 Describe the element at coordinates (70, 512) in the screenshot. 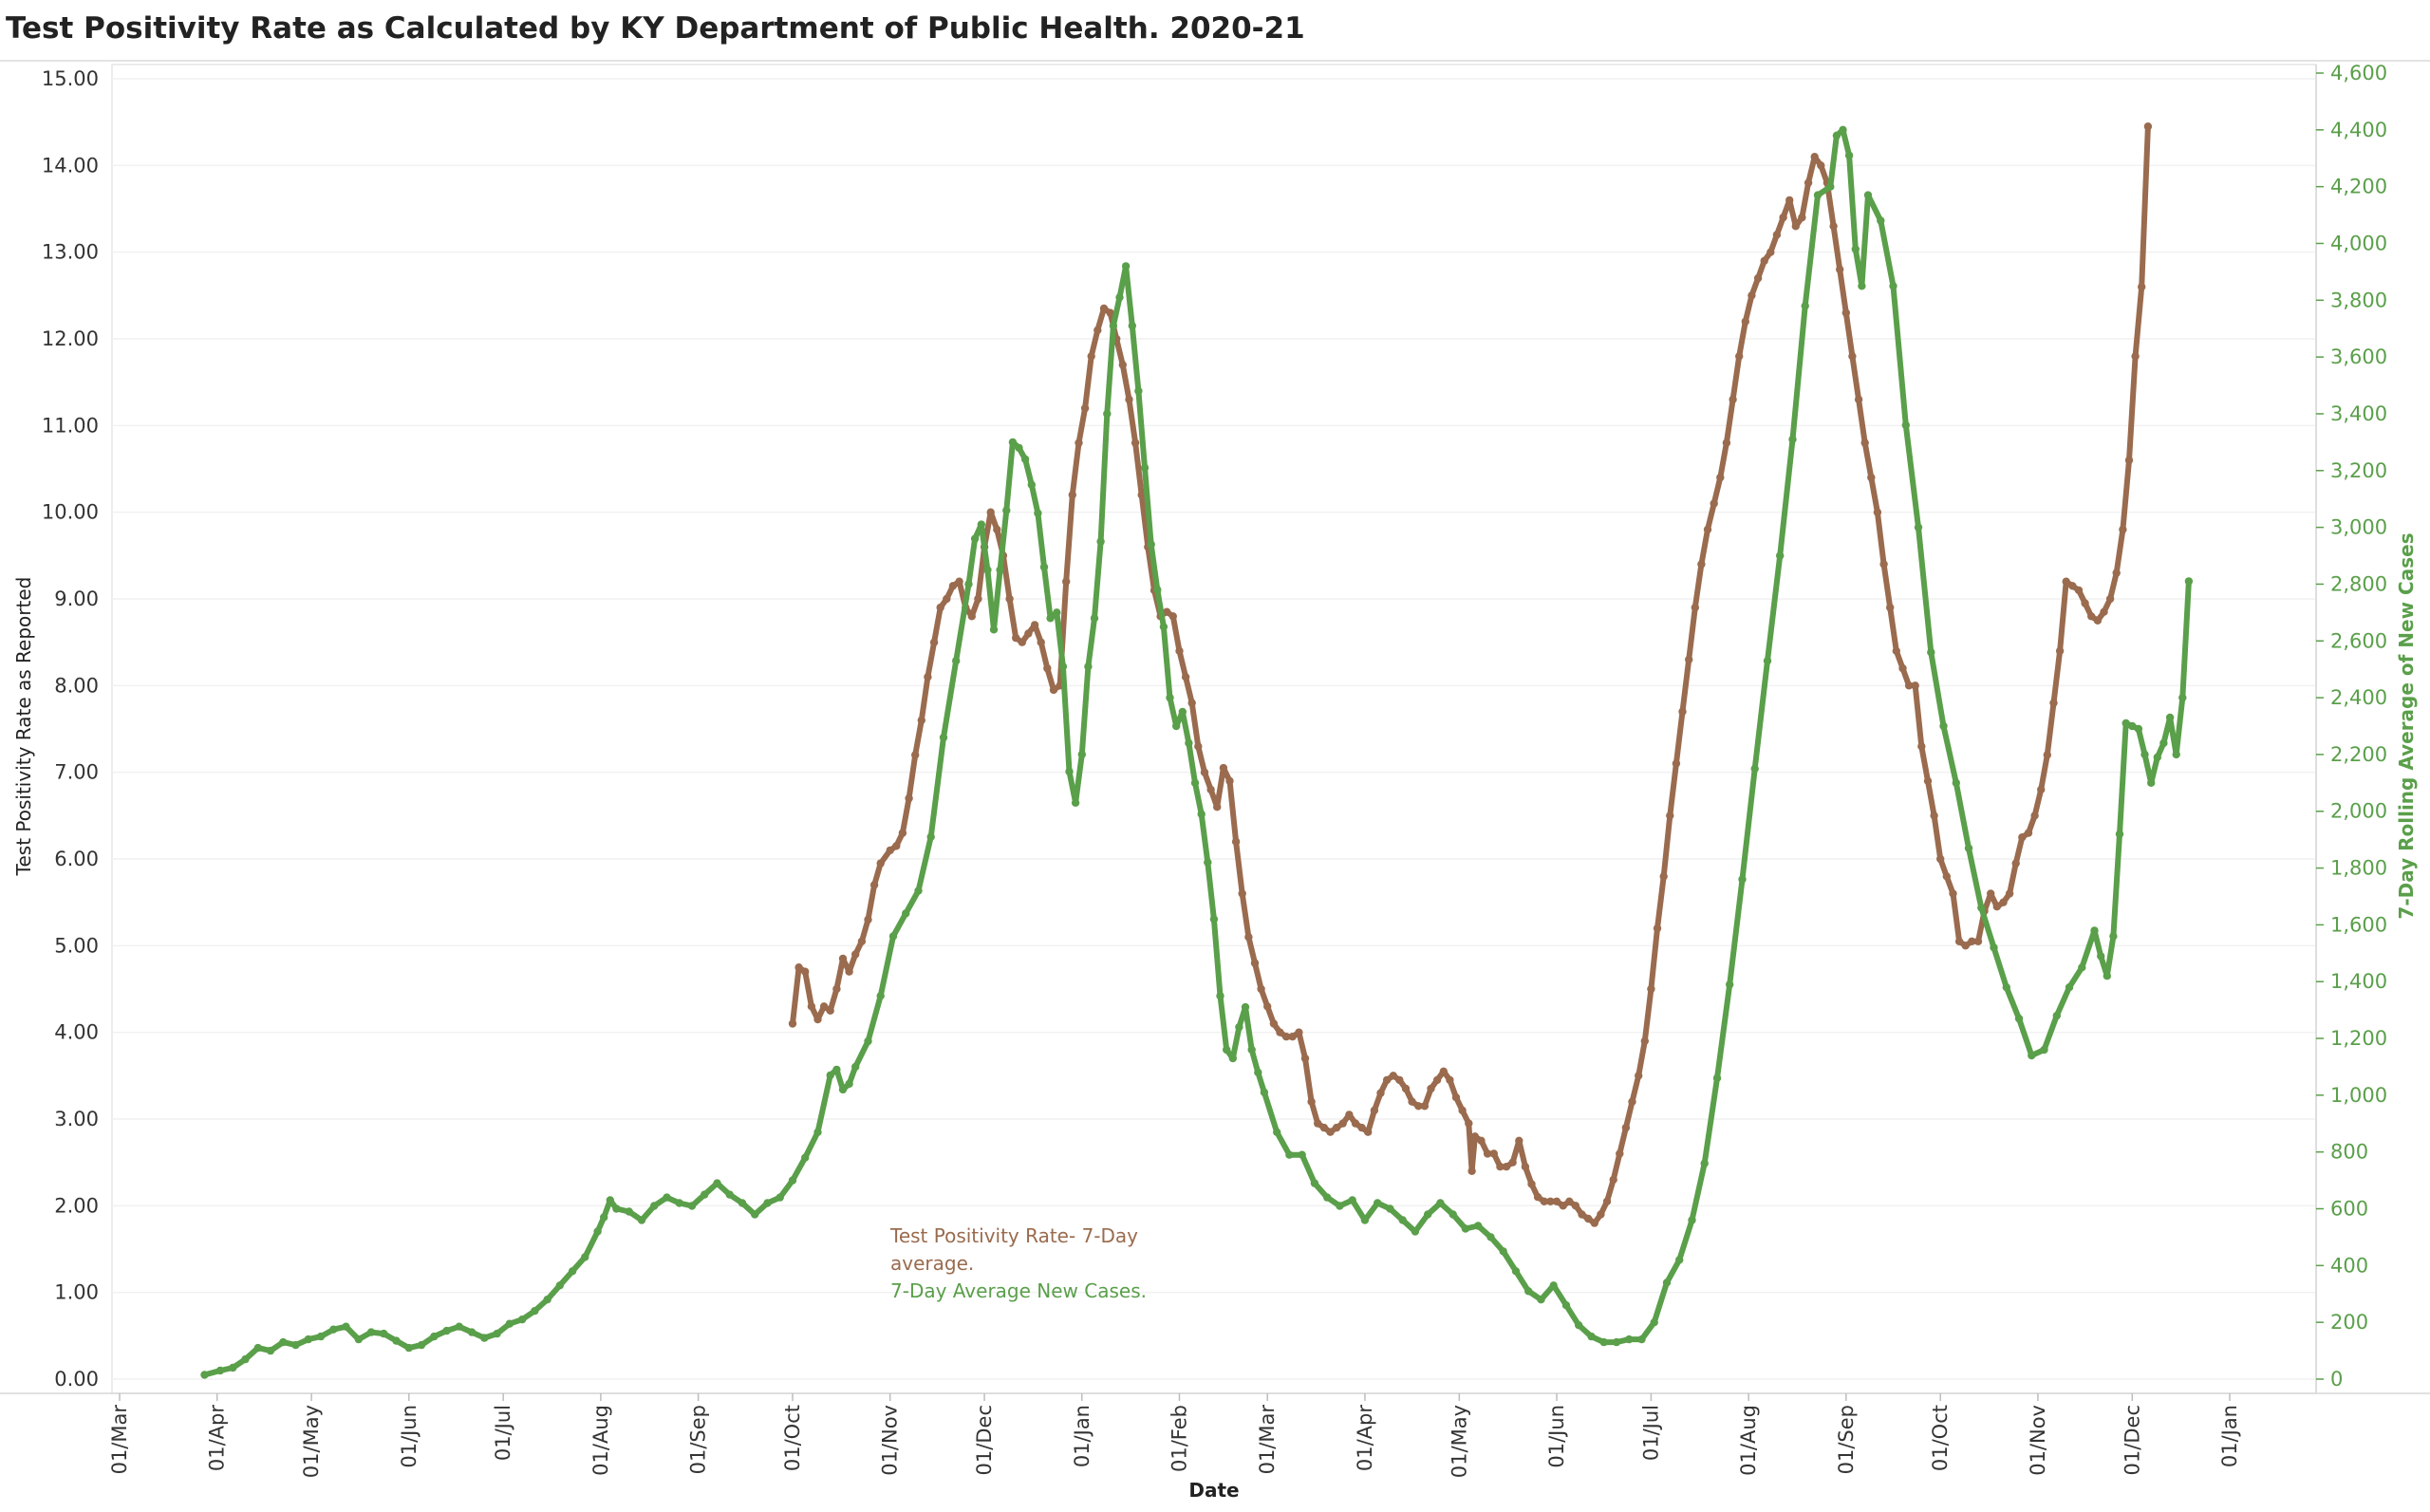

I see `left-tick-label: 10.00` at that location.